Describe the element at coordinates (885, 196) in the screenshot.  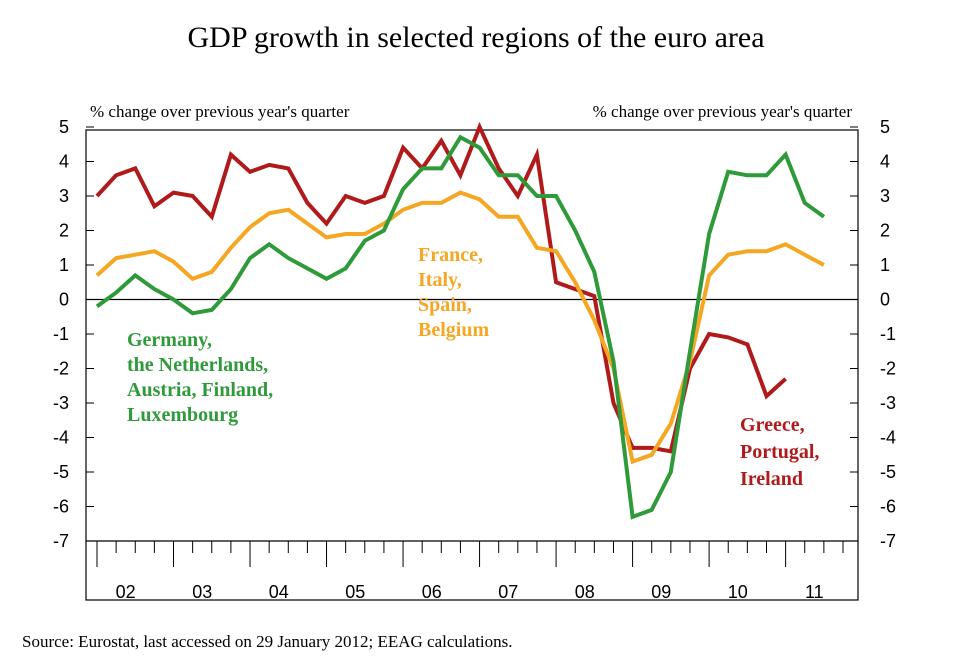
I see `y-tick-label-right: 3` at that location.